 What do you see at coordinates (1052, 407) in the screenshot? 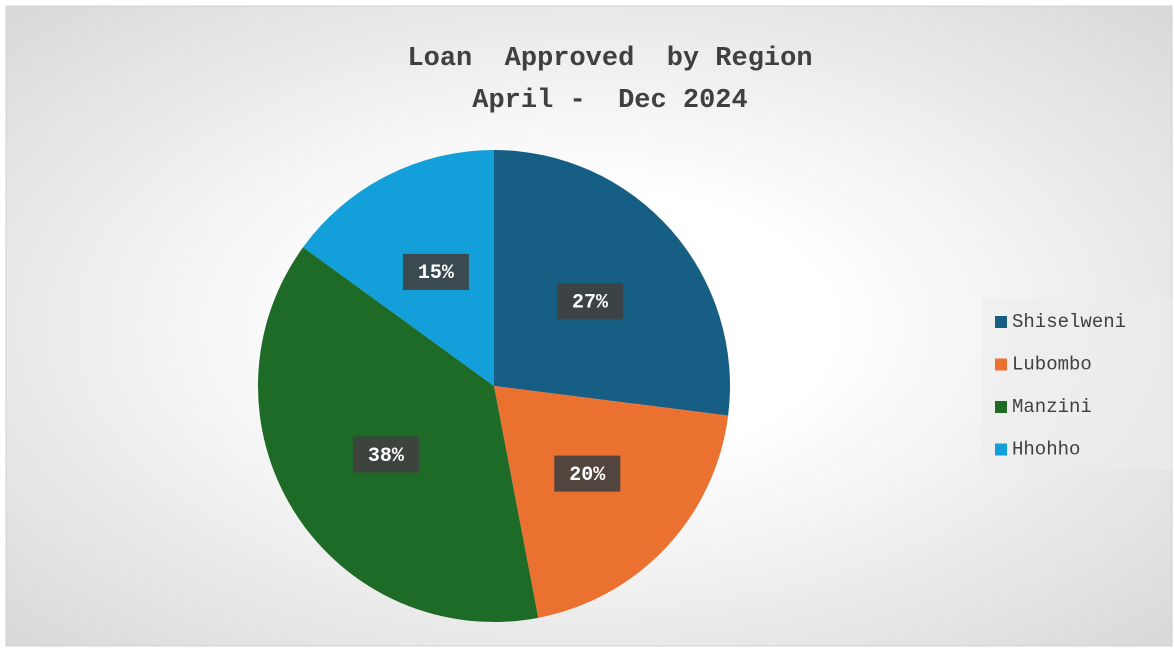
I see `legend-label: Manzini` at bounding box center [1052, 407].